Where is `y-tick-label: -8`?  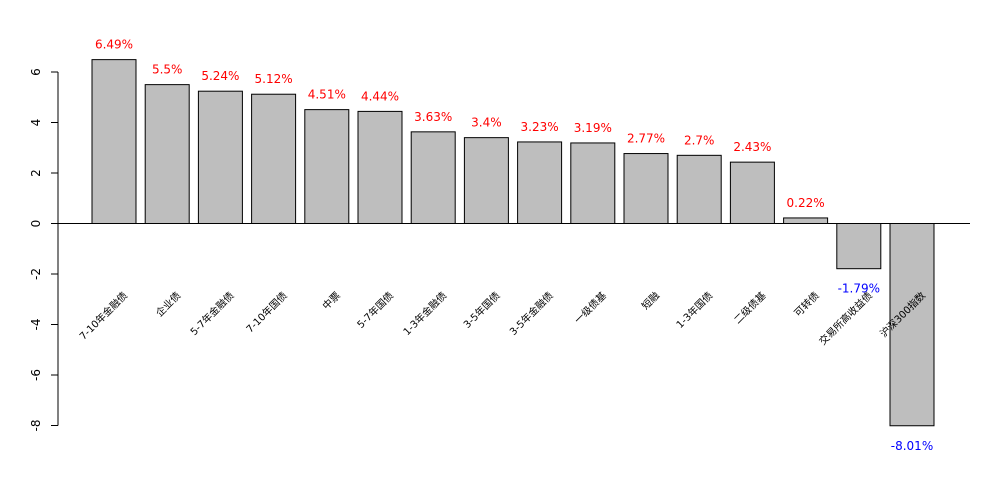 y-tick-label: -8 is located at coordinates (36, 426).